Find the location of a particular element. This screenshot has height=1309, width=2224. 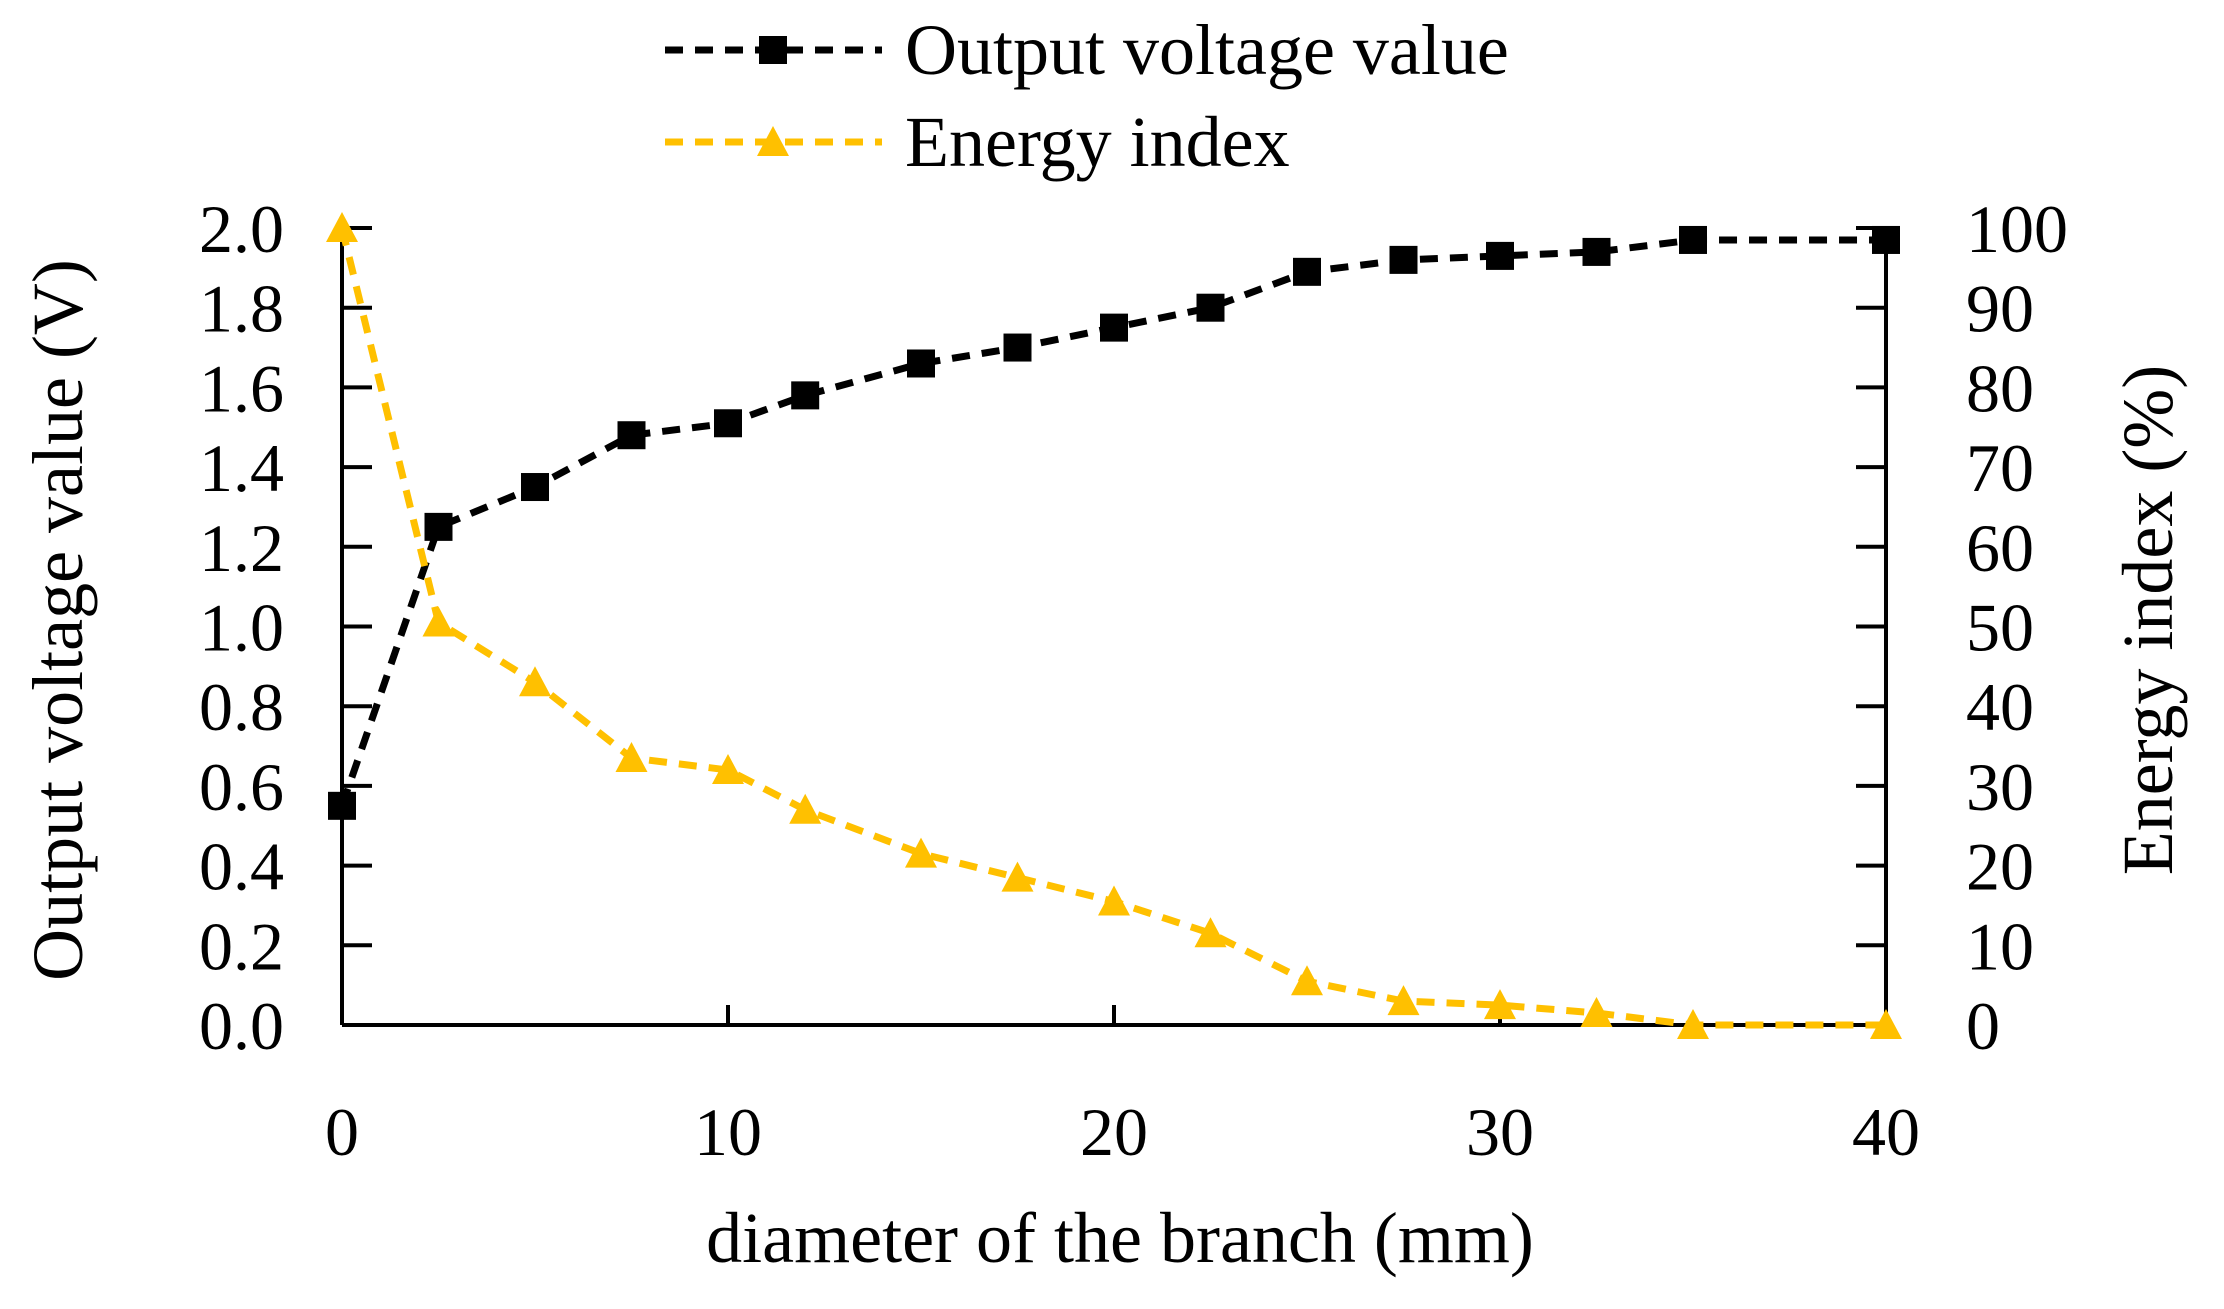

y-left-tick-label: 0.6 is located at coordinates (241, 787).